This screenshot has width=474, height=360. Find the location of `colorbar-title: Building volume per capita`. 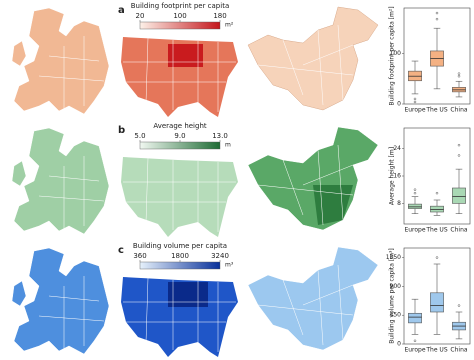

colorbar-title: Building volume per capita is located at coordinates (180, 246).